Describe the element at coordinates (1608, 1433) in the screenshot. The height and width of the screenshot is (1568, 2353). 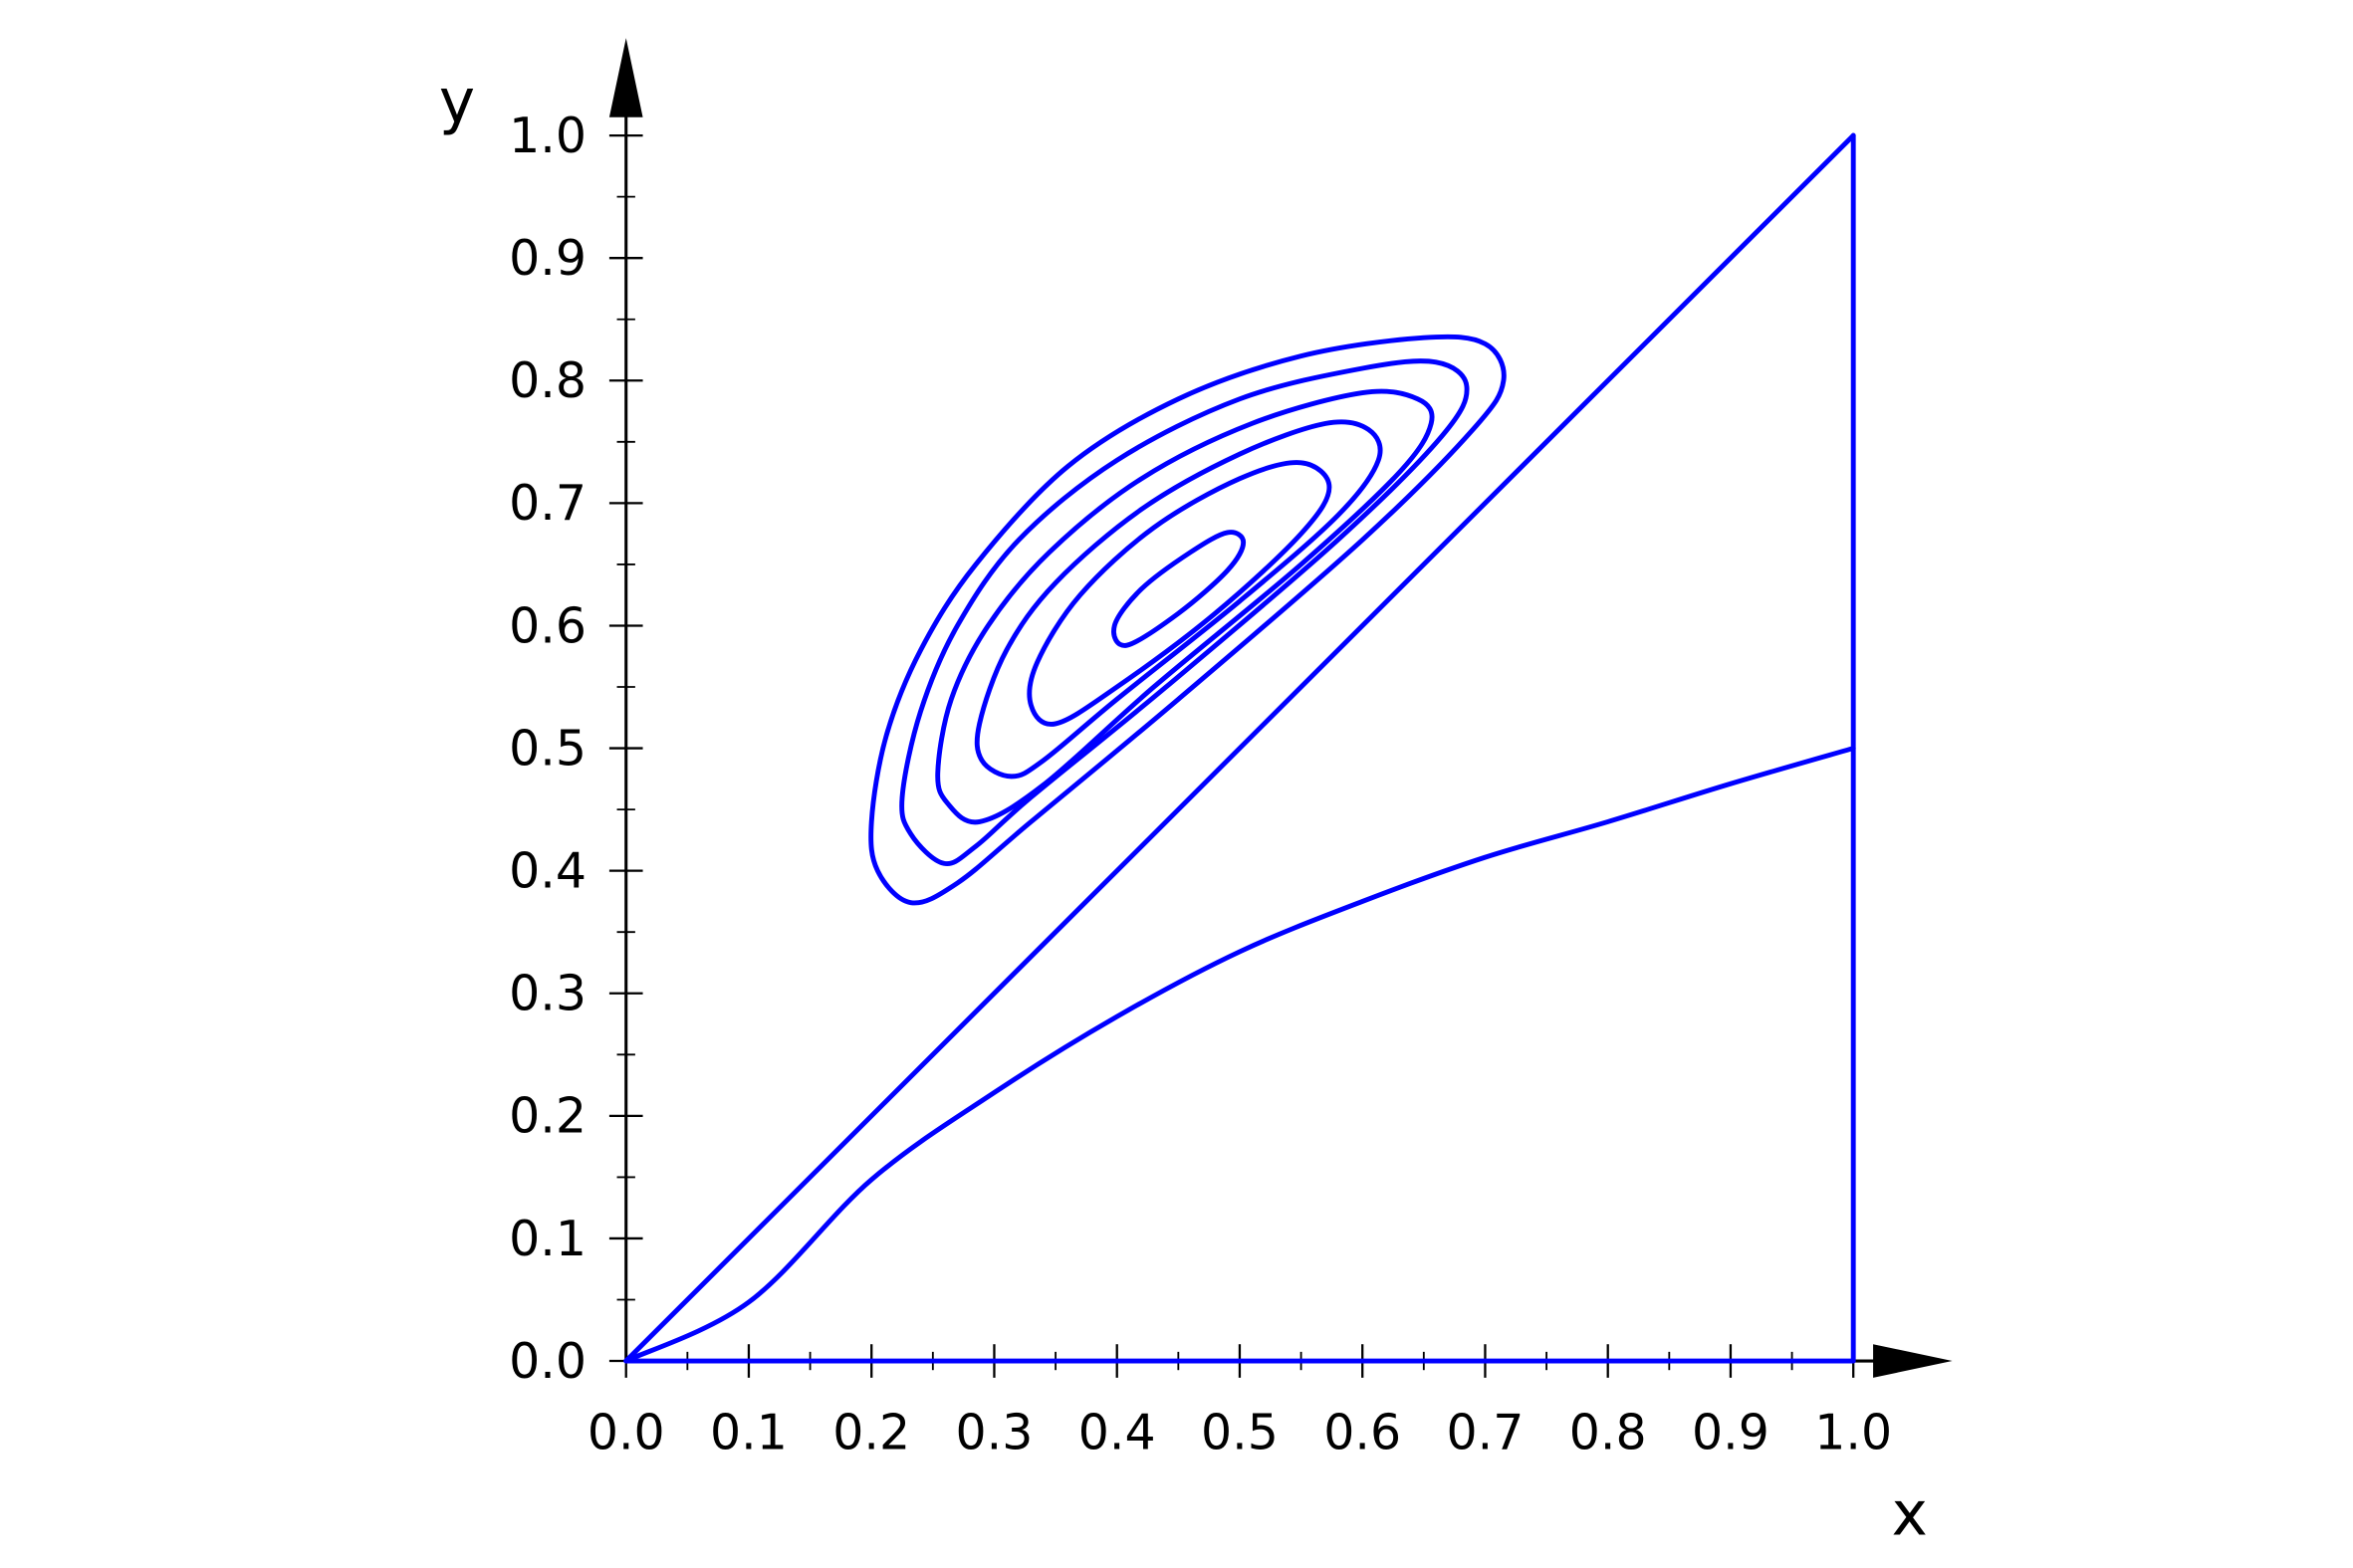
I see `x-tick-label: 0.8` at that location.